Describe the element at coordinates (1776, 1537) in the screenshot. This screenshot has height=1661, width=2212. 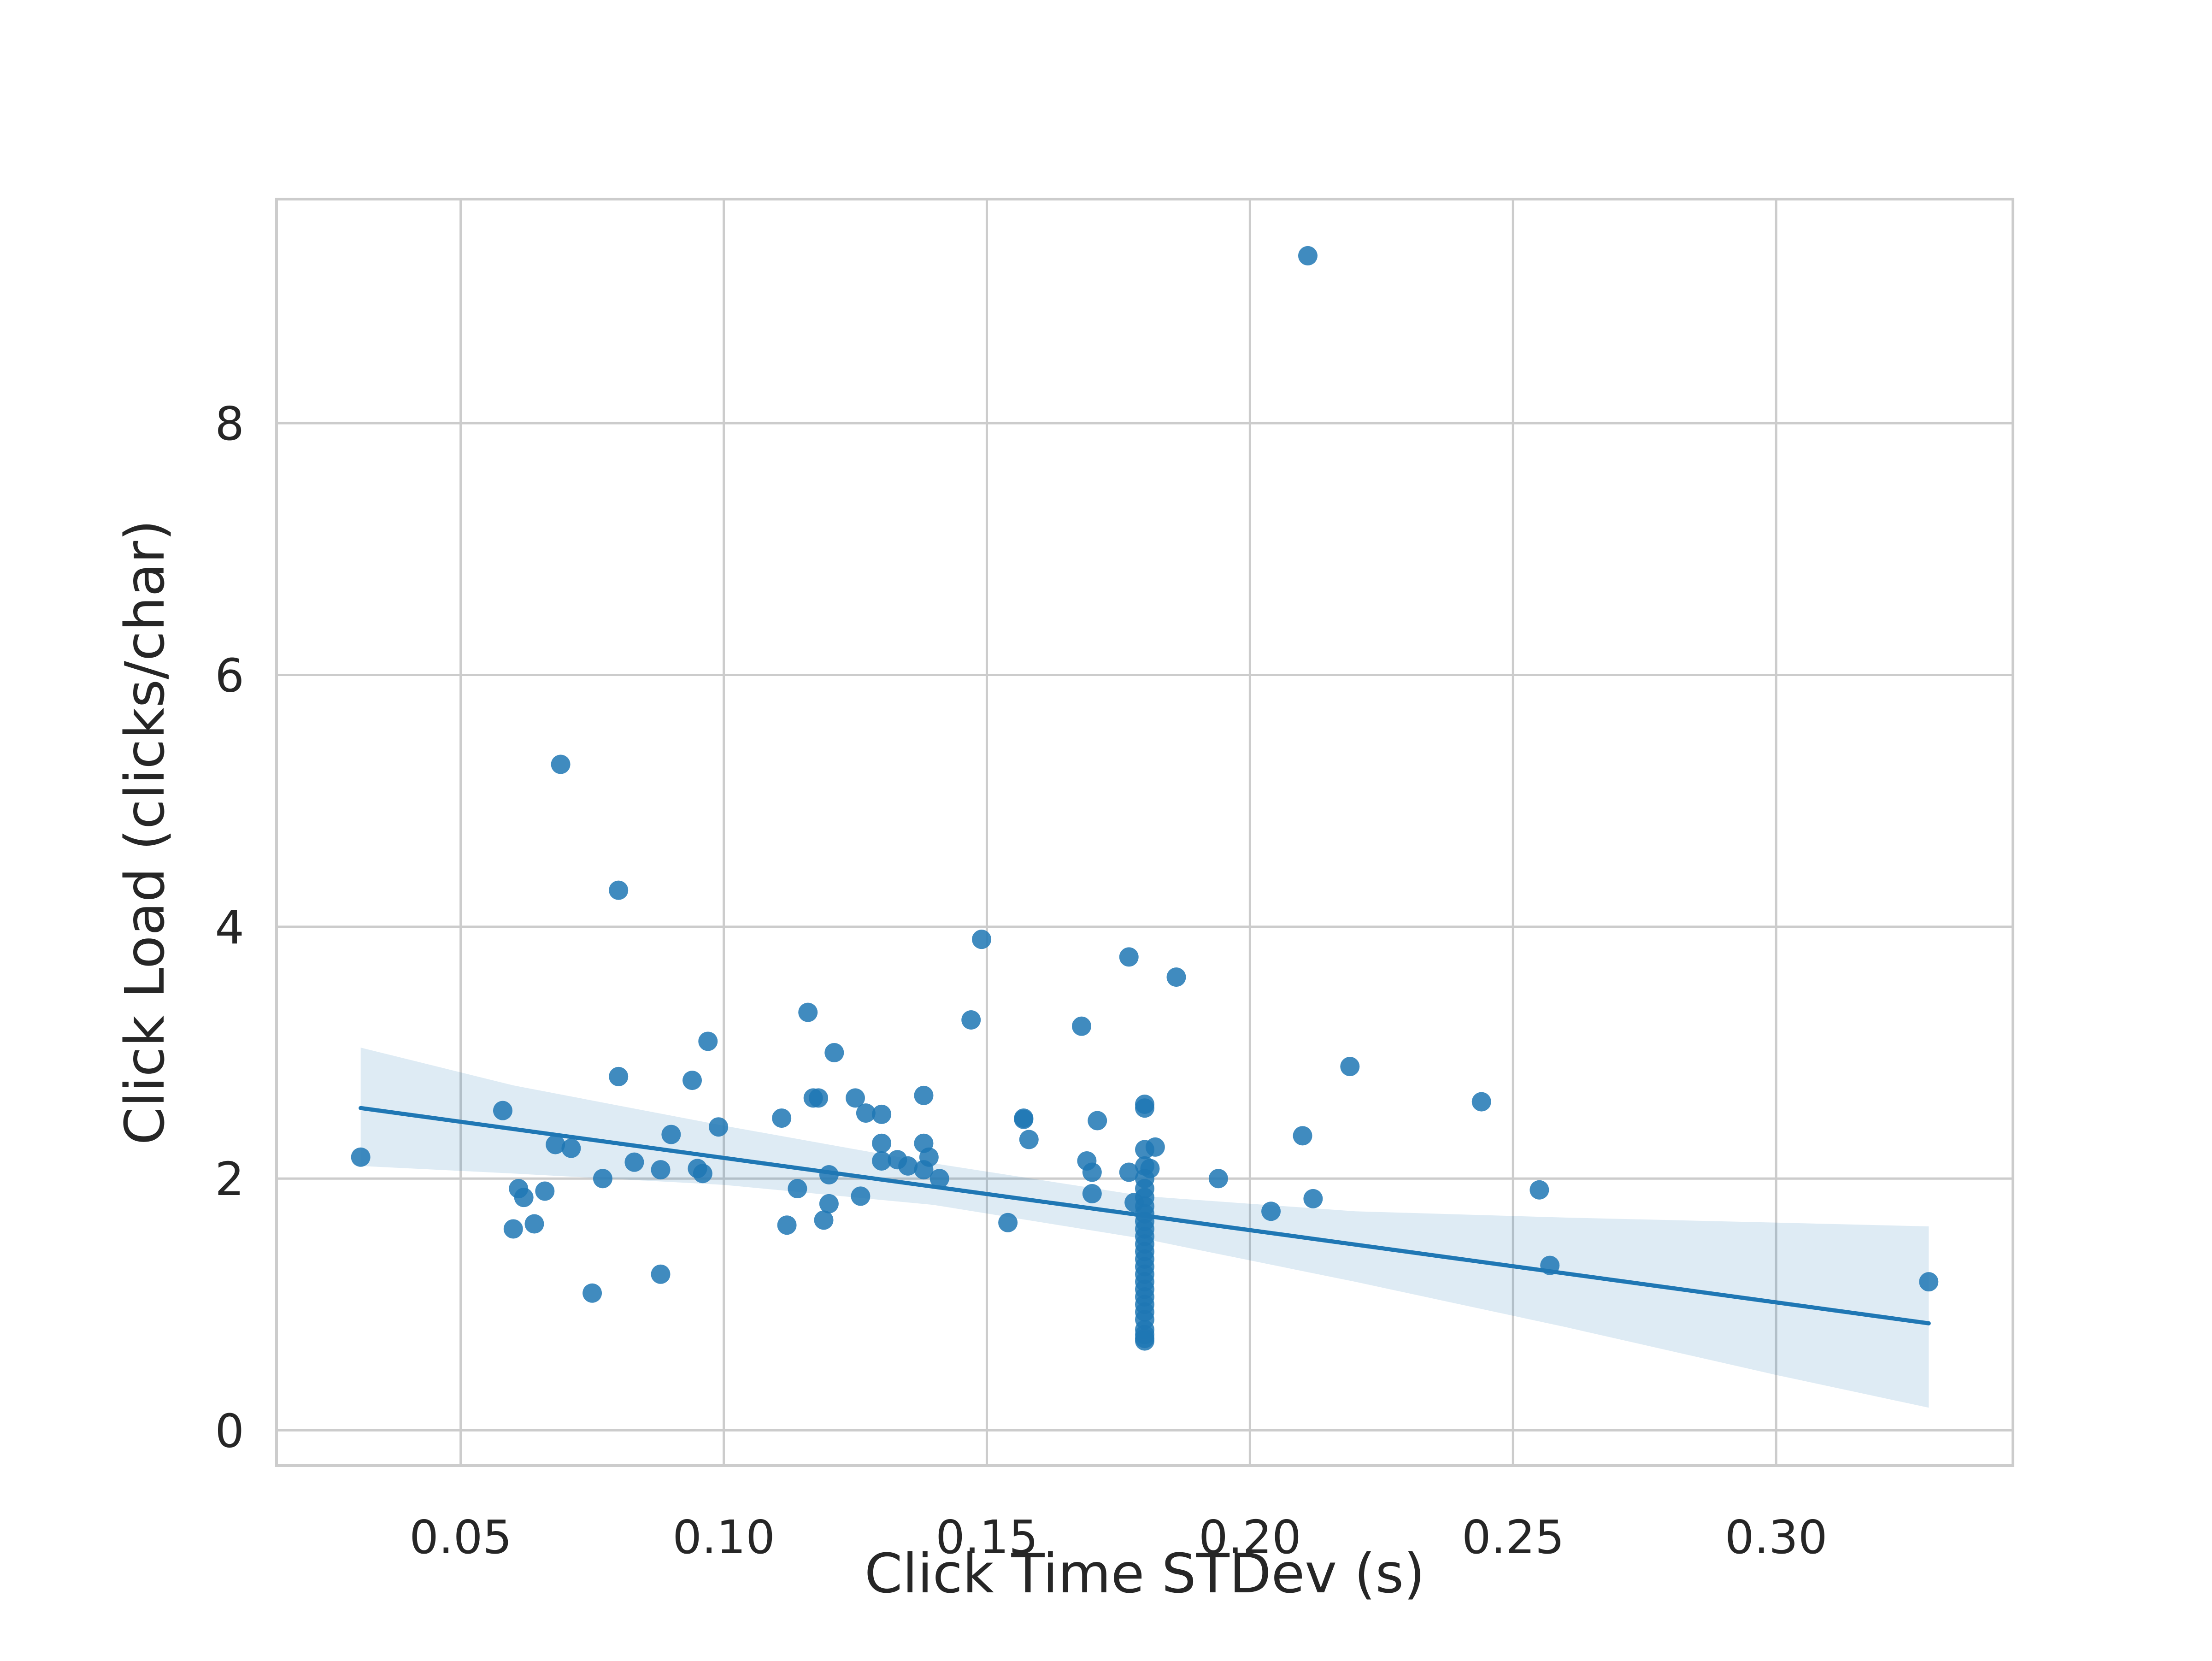
I see `x-tick-label: 0.30` at that location.